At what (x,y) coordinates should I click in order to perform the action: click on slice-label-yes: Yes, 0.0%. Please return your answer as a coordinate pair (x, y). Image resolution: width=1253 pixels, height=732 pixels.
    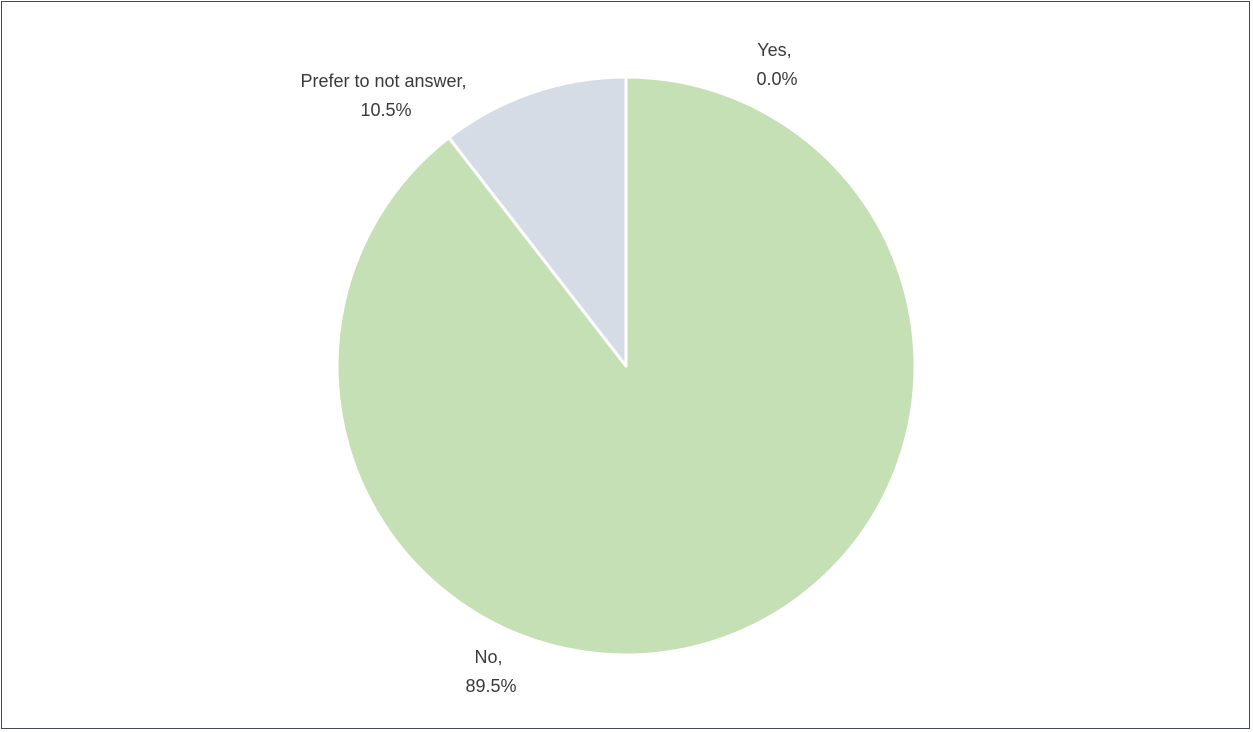
    Looking at the image, I should click on (776, 64).